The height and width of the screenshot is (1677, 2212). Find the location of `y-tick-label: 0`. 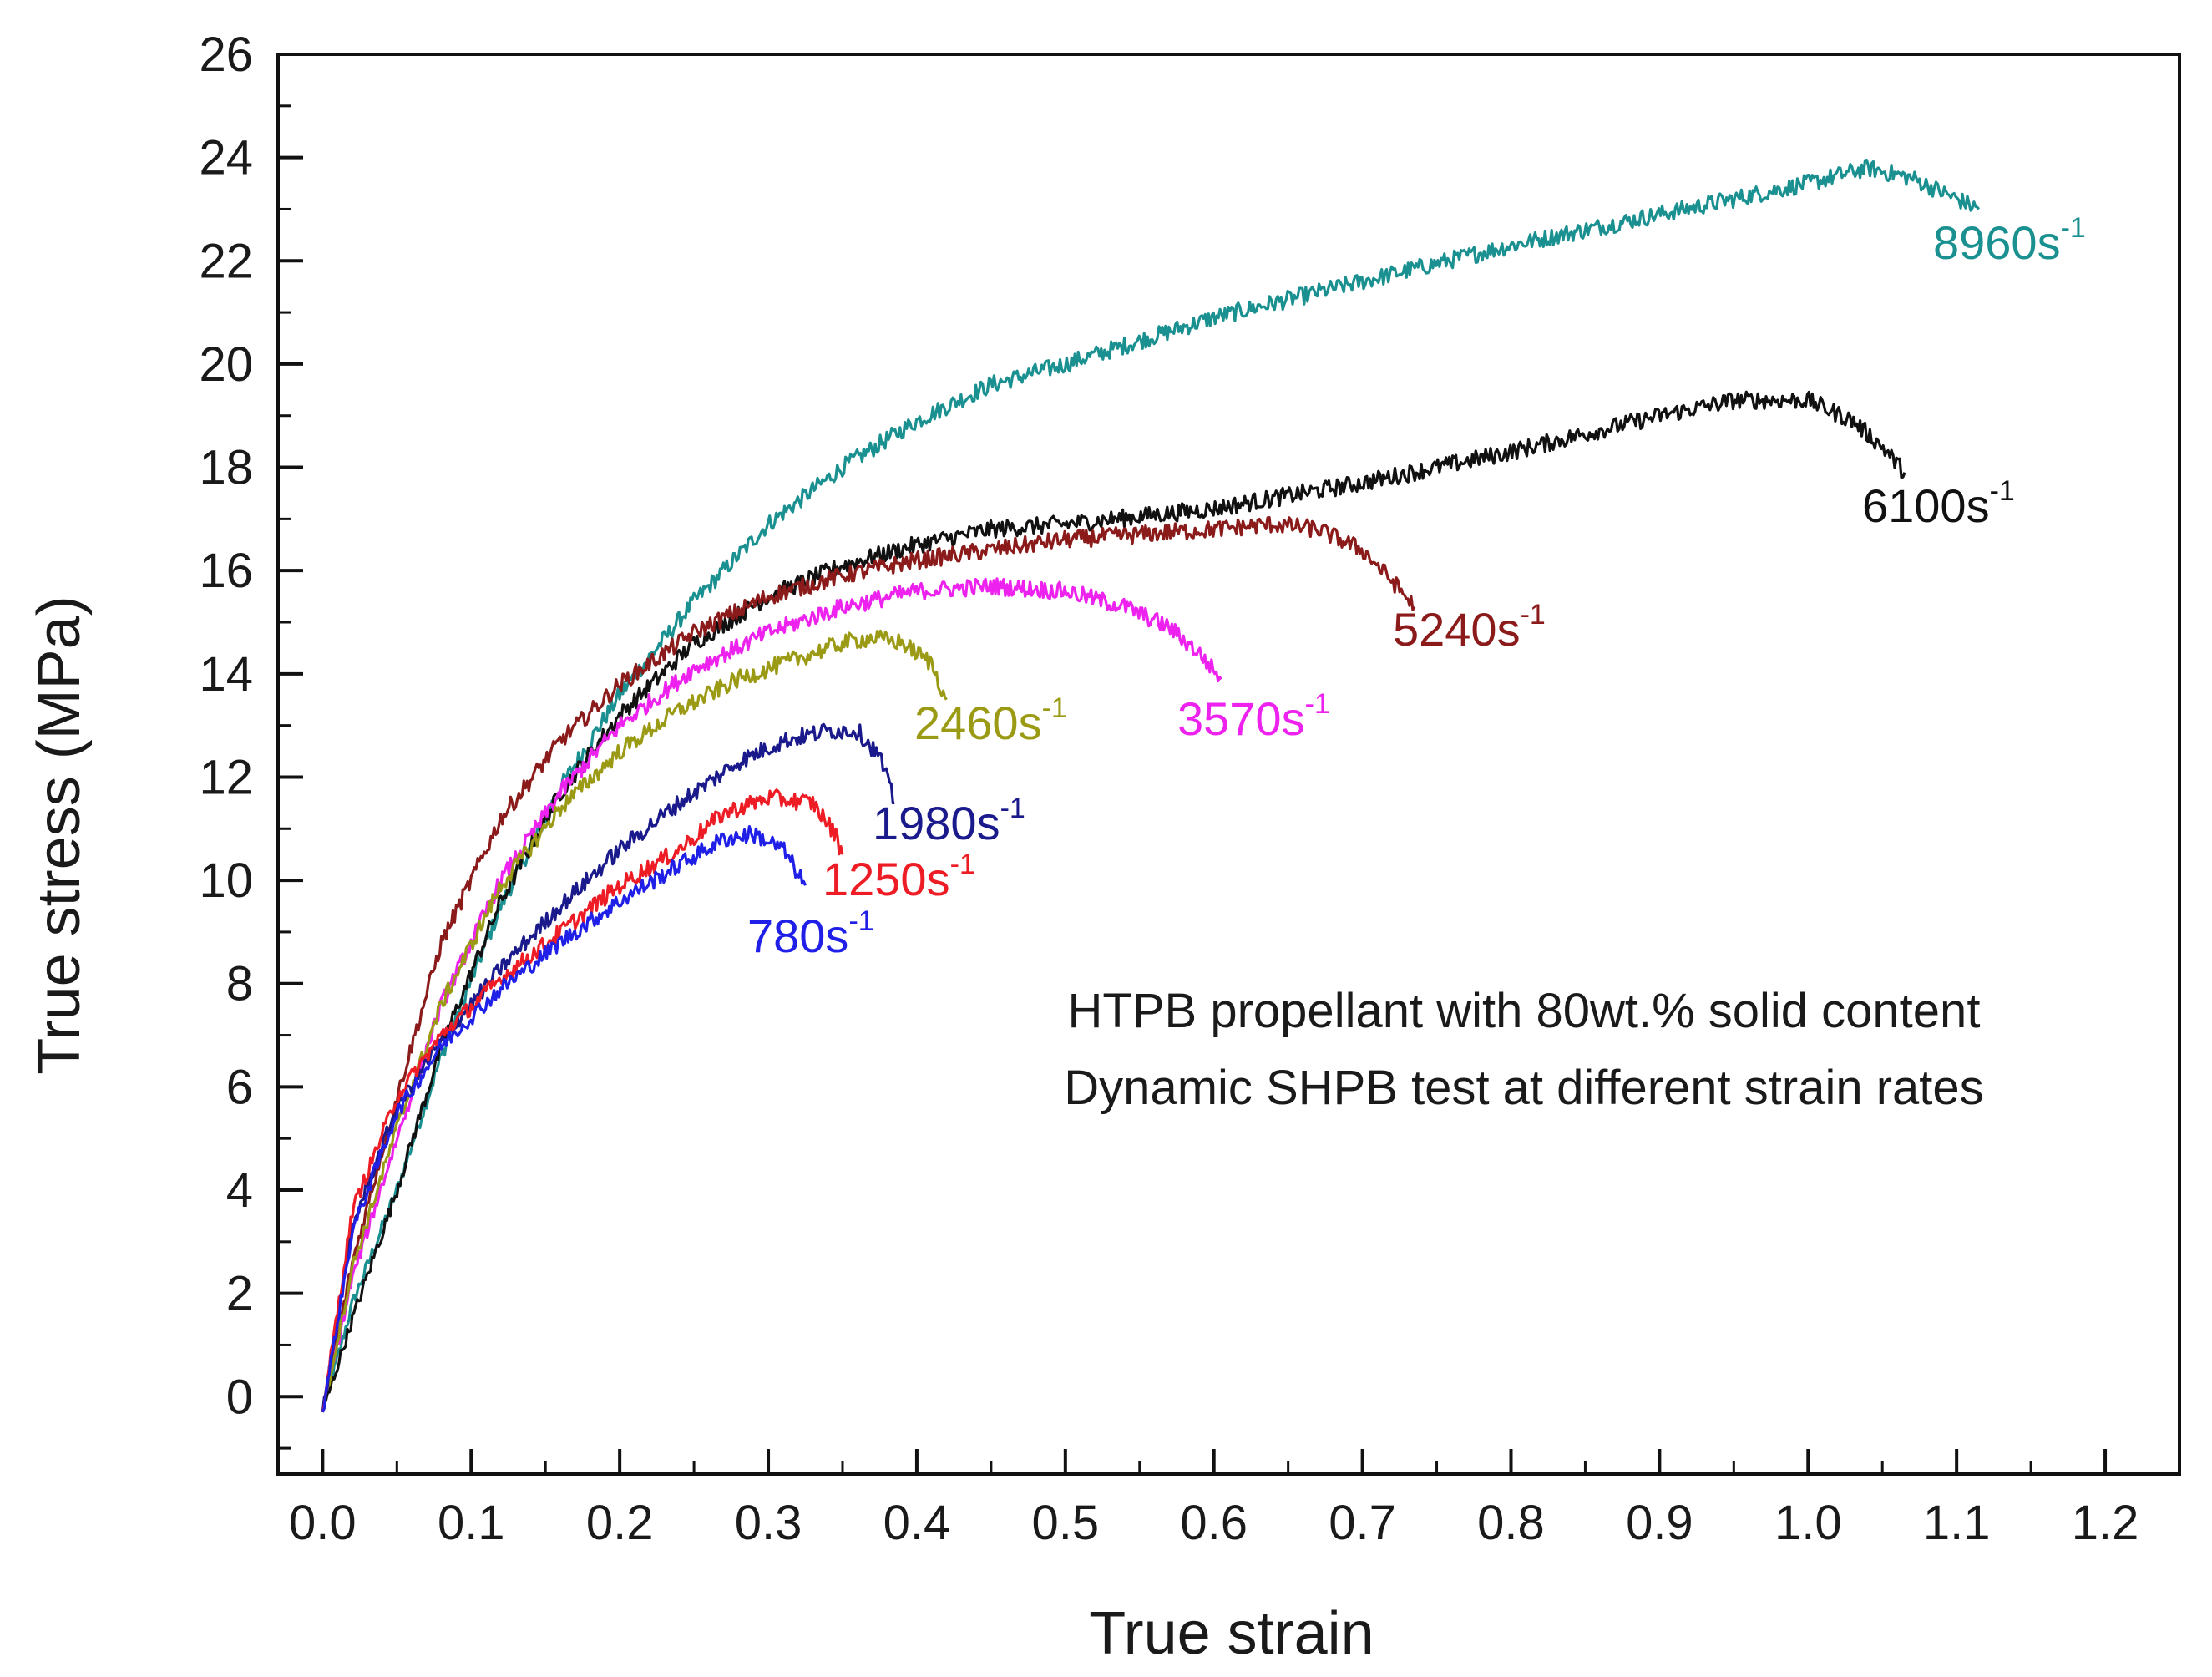

y-tick-label: 0 is located at coordinates (239, 1397).